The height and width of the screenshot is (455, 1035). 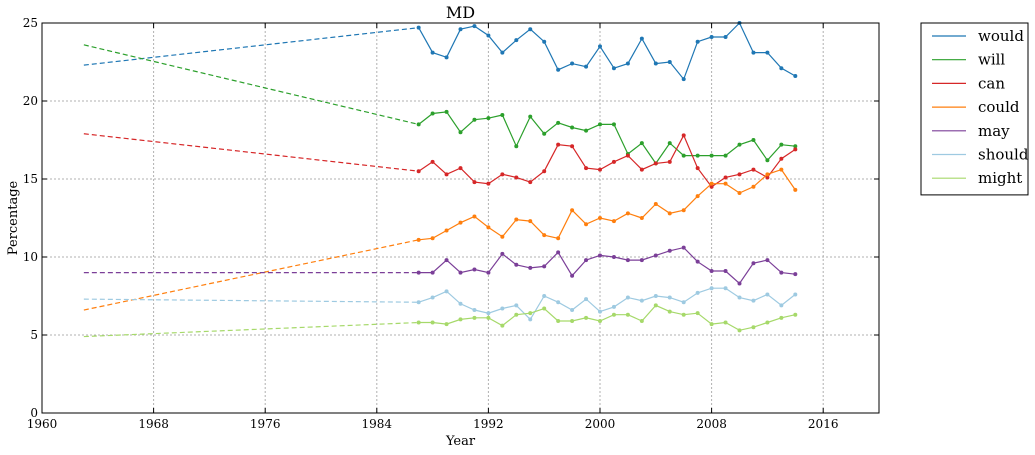 I want to click on legend-item: could, so click(x=976, y=107).